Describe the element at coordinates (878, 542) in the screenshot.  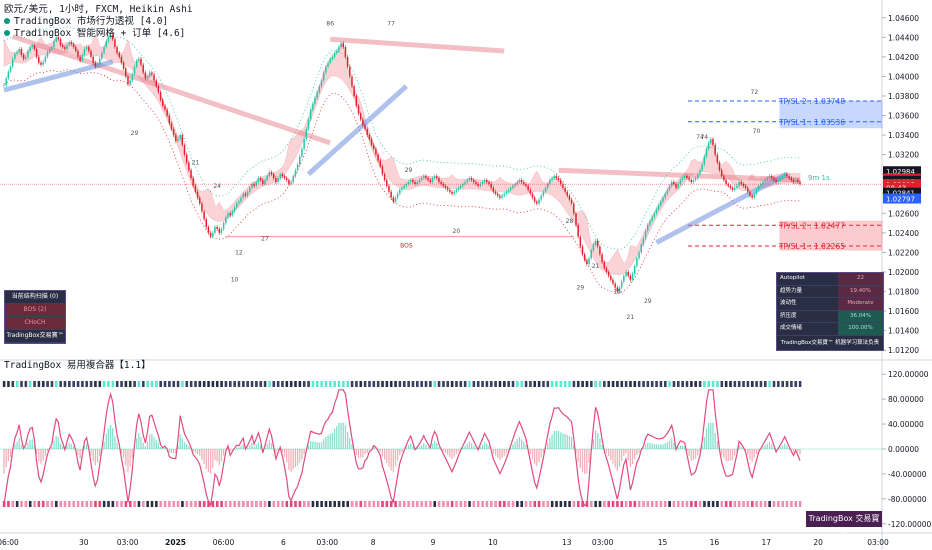
I see `time-tick-label: 03:00` at that location.